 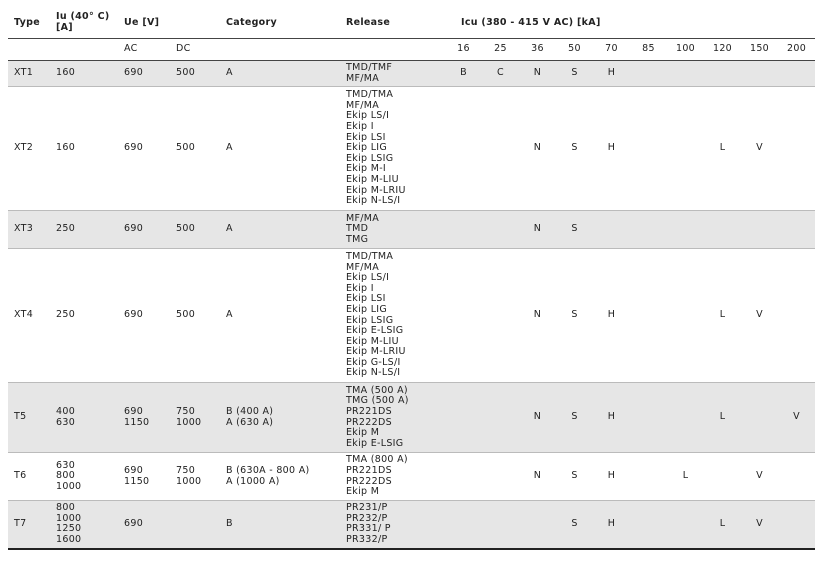 What do you see at coordinates (253, 481) in the screenshot?
I see `category-line: A (1000 A)` at bounding box center [253, 481].